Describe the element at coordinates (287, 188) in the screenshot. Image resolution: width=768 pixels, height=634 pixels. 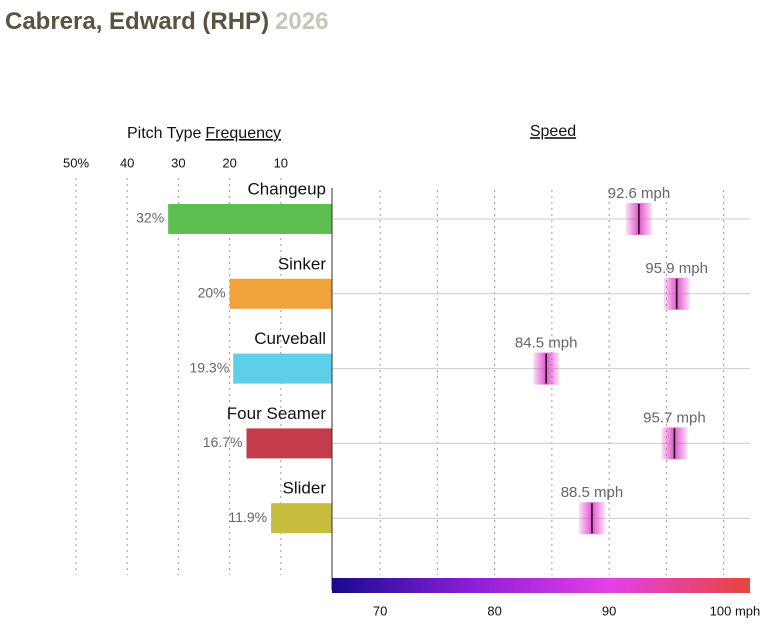
I see `pitch-name: Changeup` at that location.